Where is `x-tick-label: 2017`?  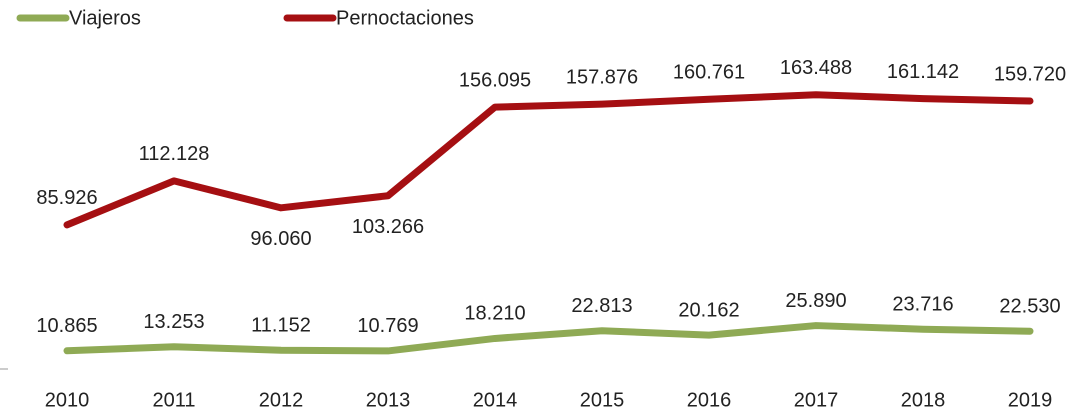 x-tick-label: 2017 is located at coordinates (816, 400).